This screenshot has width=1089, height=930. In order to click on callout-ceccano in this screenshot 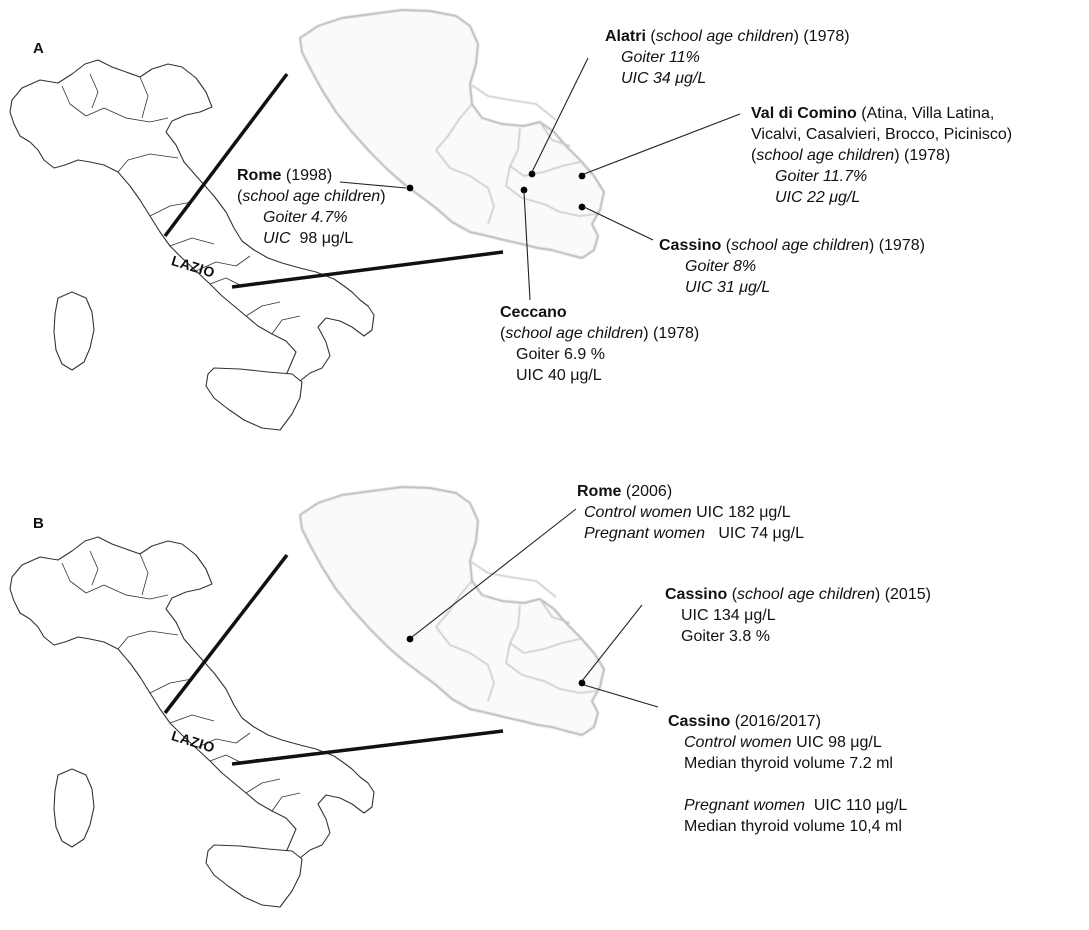, I will do `click(527, 246)`.